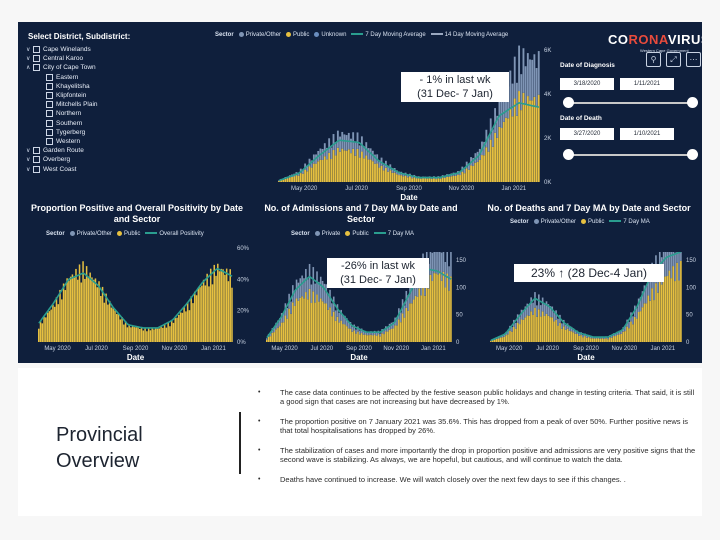 The image size is (720, 540). What do you see at coordinates (76, 132) in the screenshot?
I see `district-filter-item: Tygerberg` at bounding box center [76, 132].